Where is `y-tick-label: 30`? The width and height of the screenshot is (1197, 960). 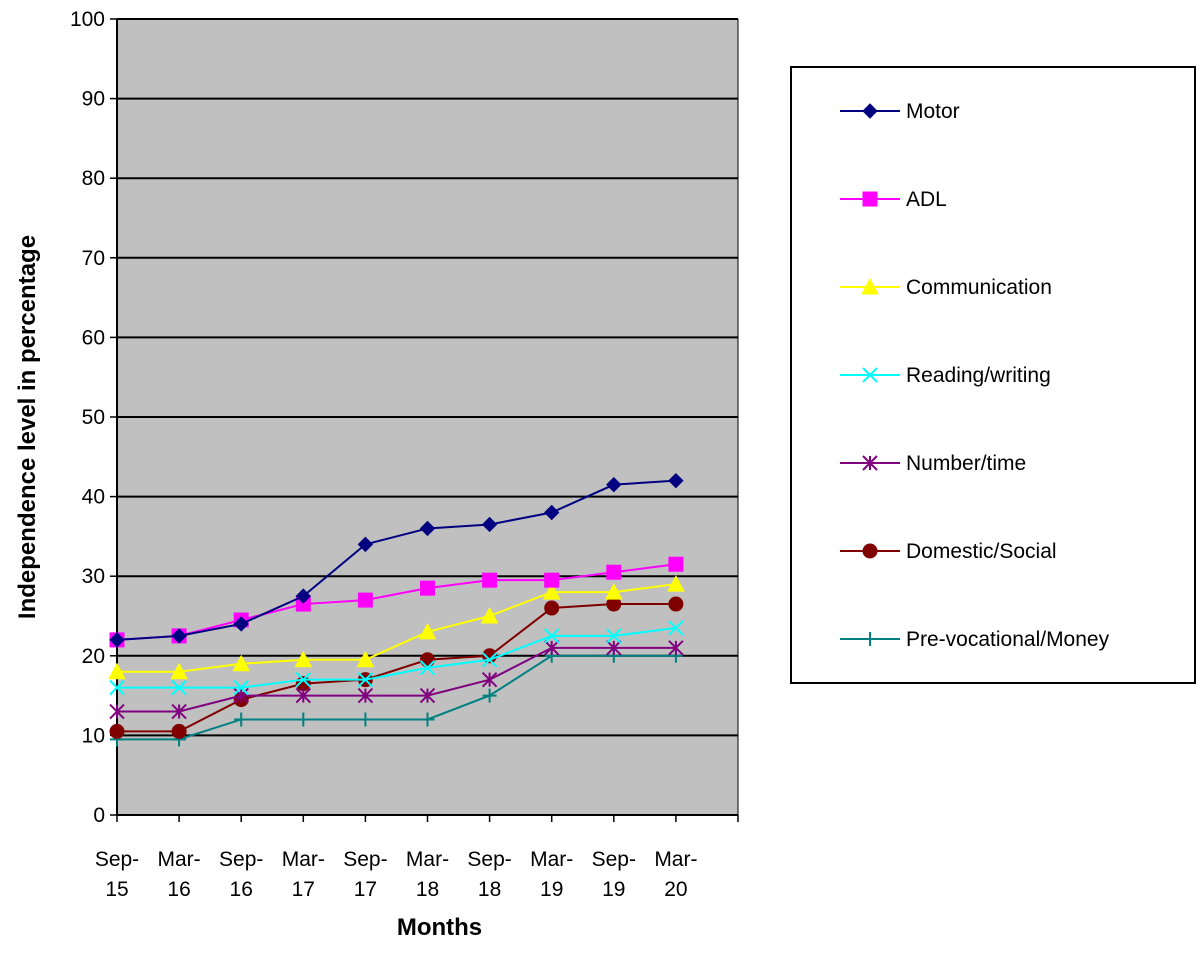
y-tick-label: 30 is located at coordinates (93, 576).